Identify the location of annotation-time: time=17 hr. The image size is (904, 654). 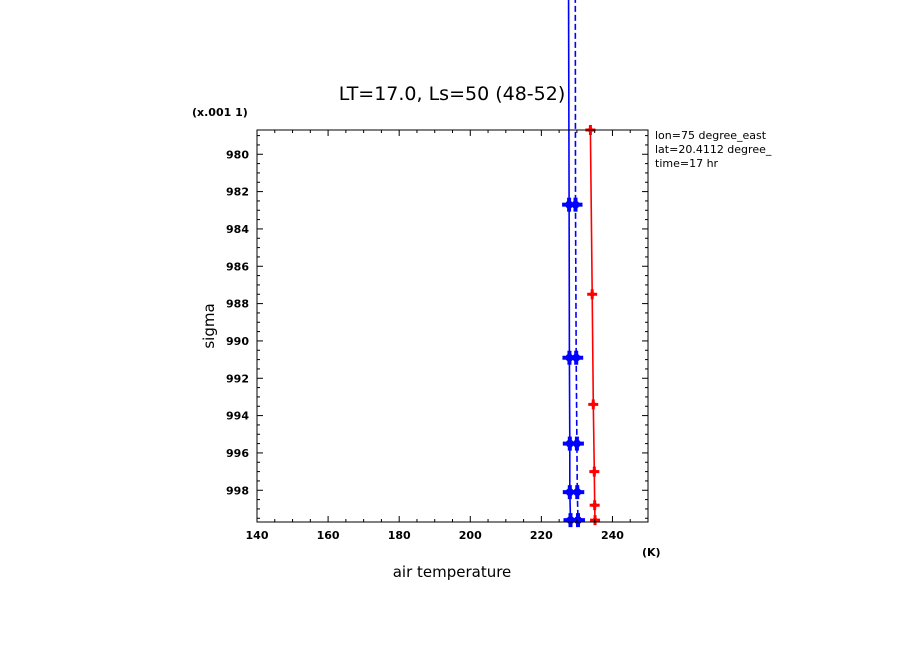
(687, 163).